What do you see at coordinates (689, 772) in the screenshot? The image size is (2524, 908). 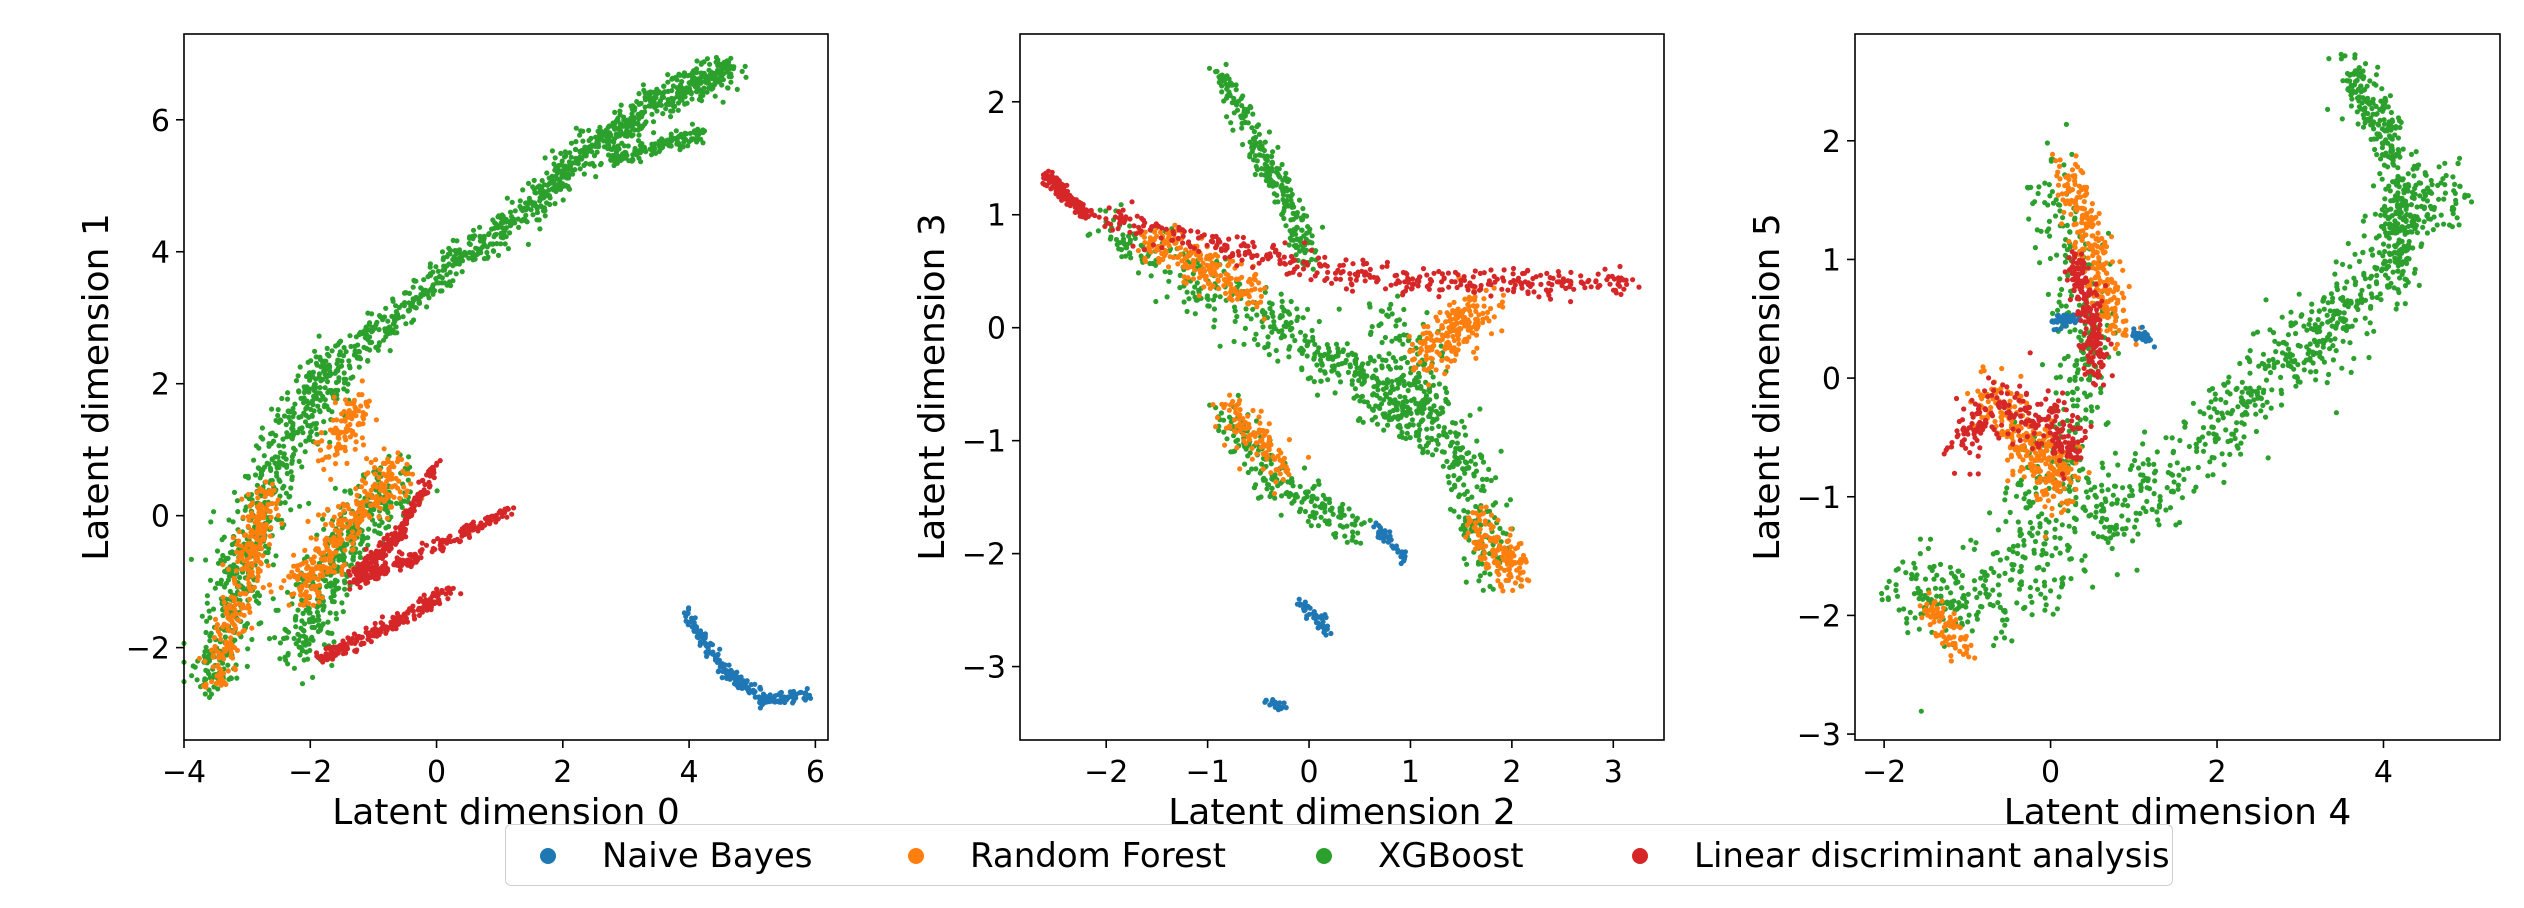 I see `x-tick-label: 4` at bounding box center [689, 772].